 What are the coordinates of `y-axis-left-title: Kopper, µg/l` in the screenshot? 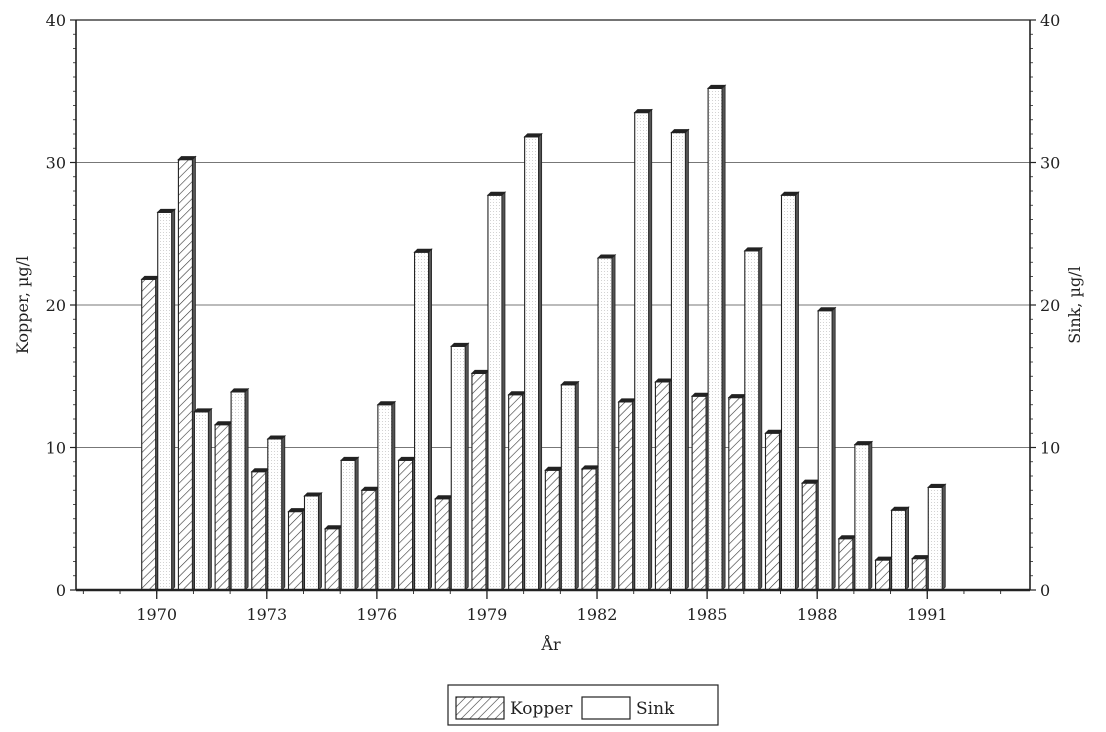 It's located at (22, 305).